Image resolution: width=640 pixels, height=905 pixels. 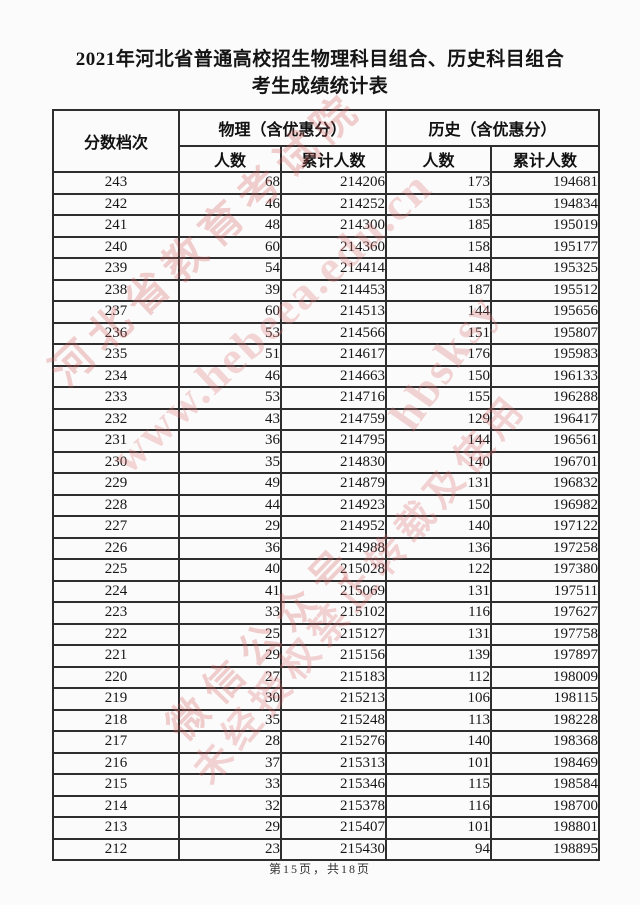 What do you see at coordinates (116, 527) in the screenshot?
I see `score-cell: 227` at bounding box center [116, 527].